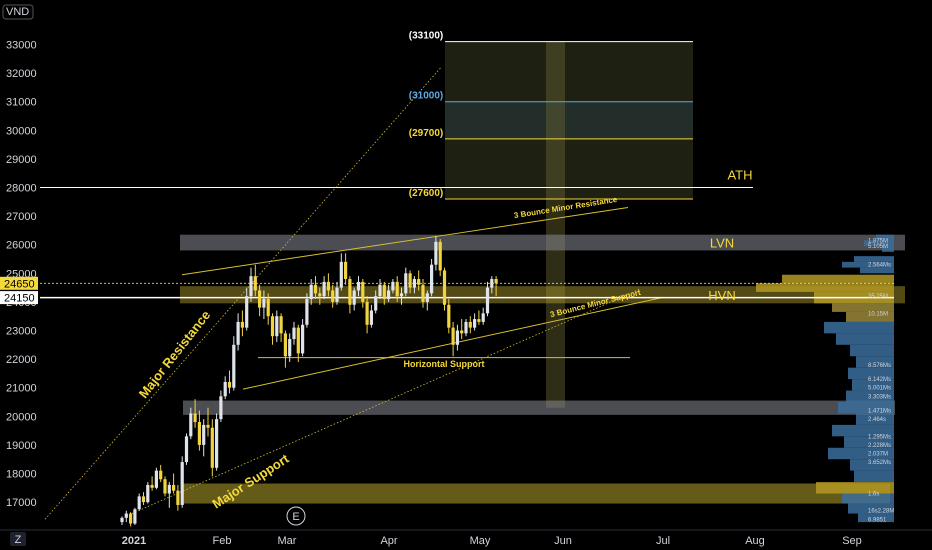 This screenshot has width=932, height=550. What do you see at coordinates (538, 221) in the screenshot?
I see `minor-resistance-line` at bounding box center [538, 221].